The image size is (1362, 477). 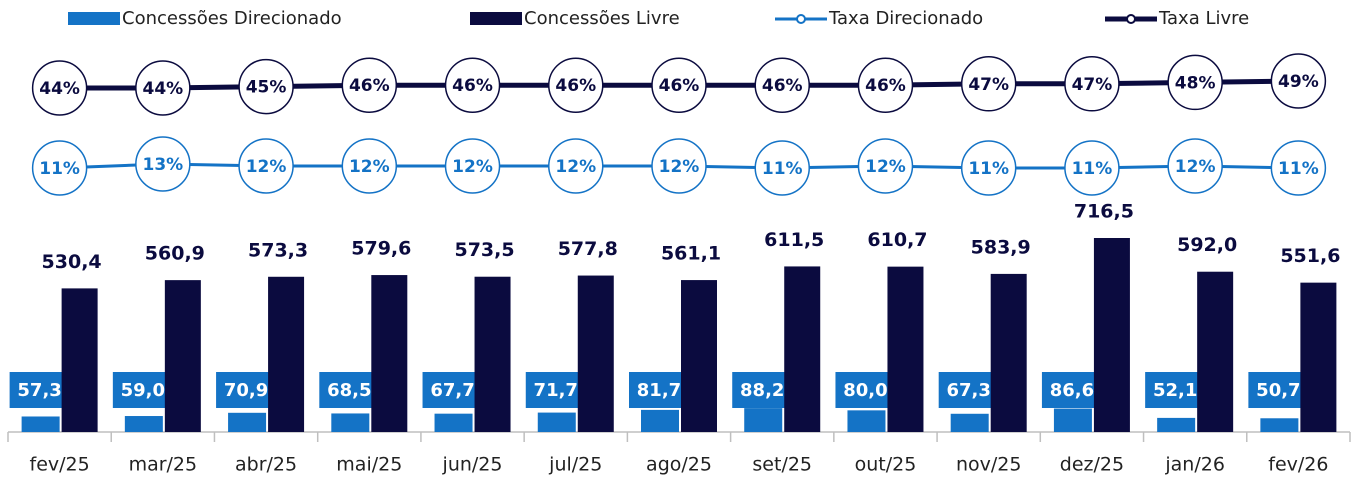 I want to click on x-tick-label: out/25, so click(x=886, y=465).